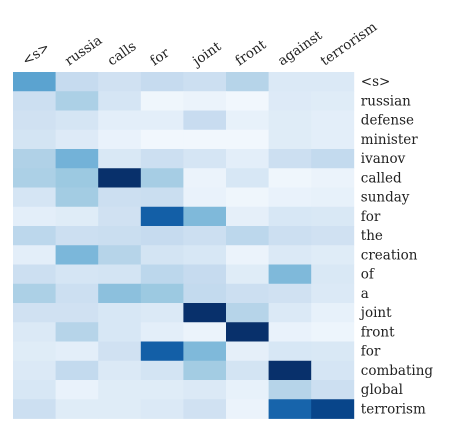 Image resolution: width=457 pixels, height=436 pixels. I want to click on x-tick-label: <s>, so click(35, 54).